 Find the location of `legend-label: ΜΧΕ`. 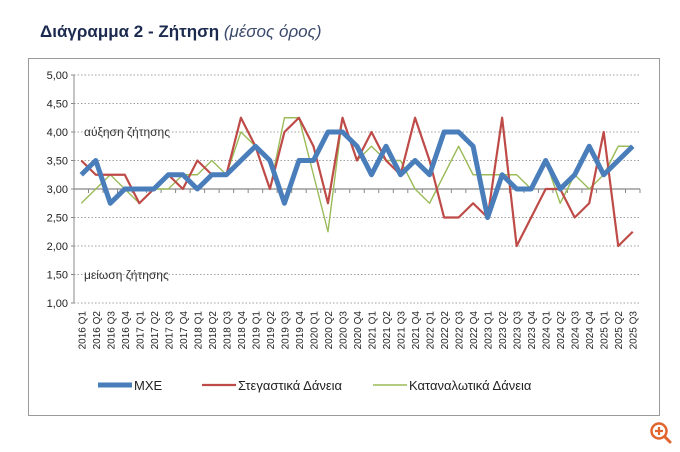

legend-label: ΜΧΕ is located at coordinates (148, 385).